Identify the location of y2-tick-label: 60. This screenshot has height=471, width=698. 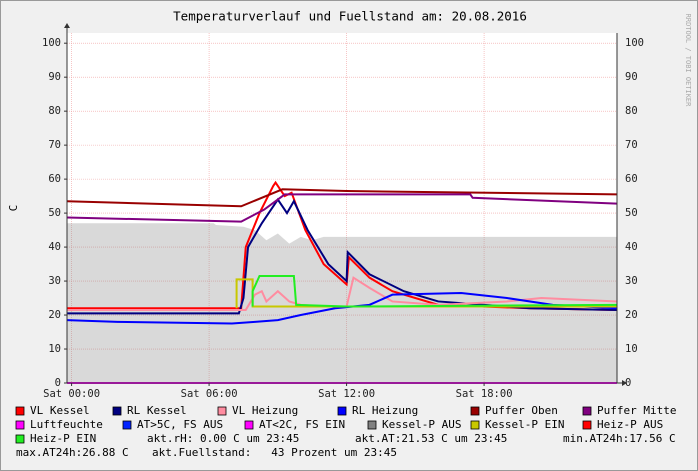
(631, 179).